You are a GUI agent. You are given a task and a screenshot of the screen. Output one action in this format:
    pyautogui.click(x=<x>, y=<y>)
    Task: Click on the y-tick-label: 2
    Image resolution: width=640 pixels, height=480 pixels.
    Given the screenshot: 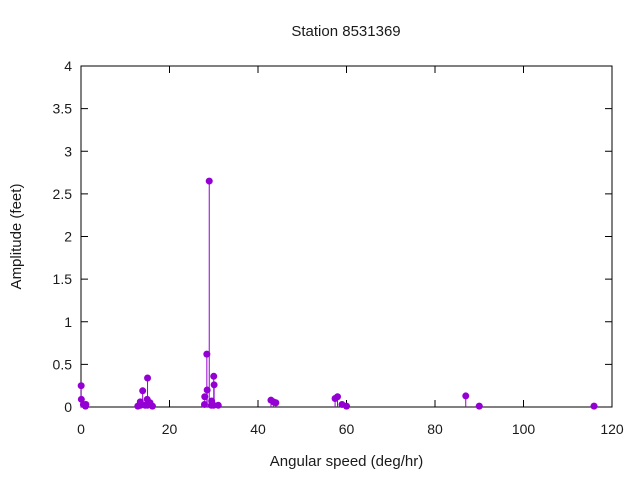 What is the action you would take?
    pyautogui.click(x=68, y=237)
    